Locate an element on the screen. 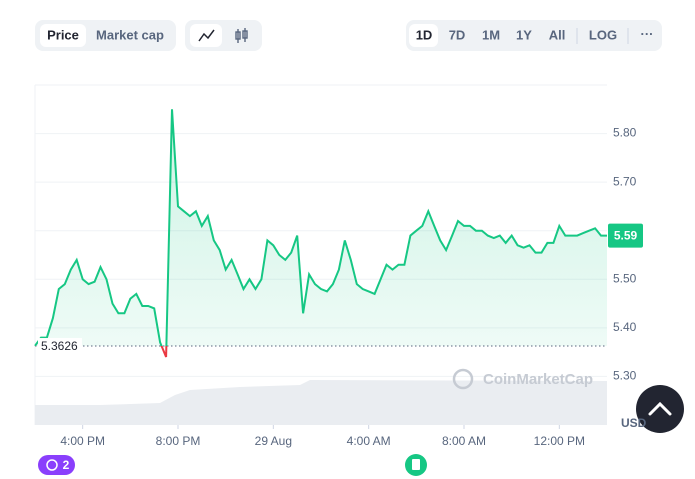 Image resolution: width=695 pixels, height=479 pixels. chevron-up is located at coordinates (660, 408).